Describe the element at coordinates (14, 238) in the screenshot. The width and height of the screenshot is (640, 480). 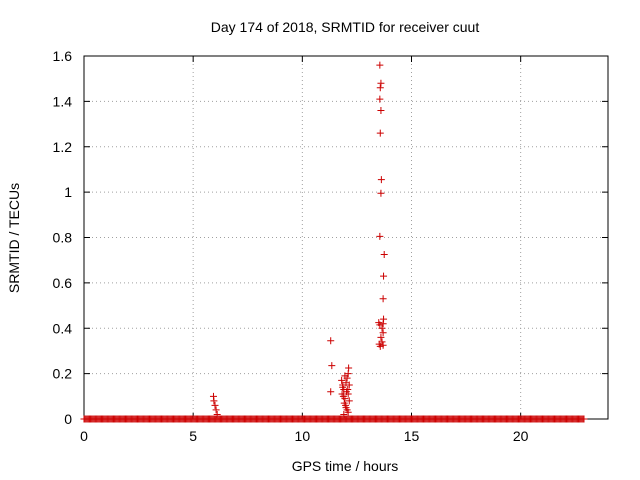
I see `y-axis-label: SRMTID / TECUs` at that location.